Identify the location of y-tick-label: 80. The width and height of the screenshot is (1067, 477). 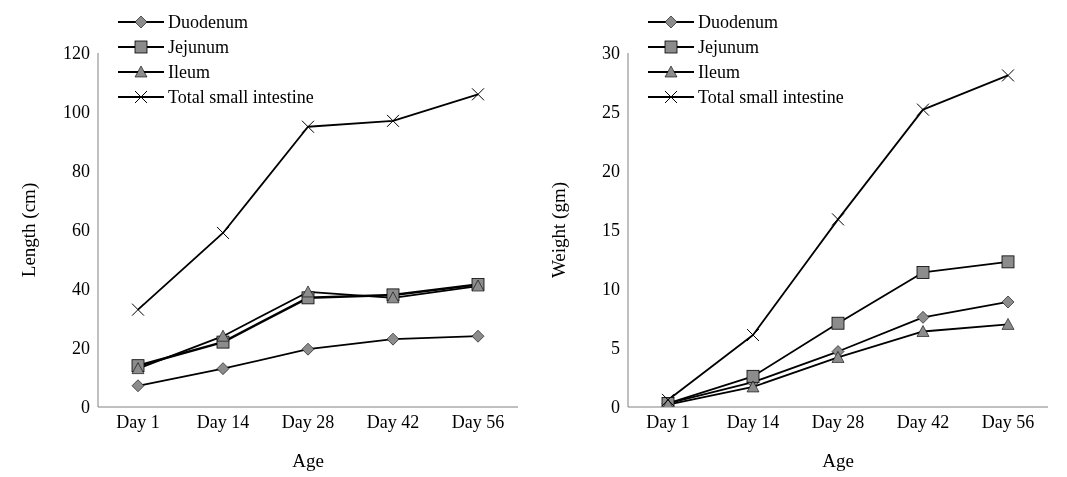
(81, 171).